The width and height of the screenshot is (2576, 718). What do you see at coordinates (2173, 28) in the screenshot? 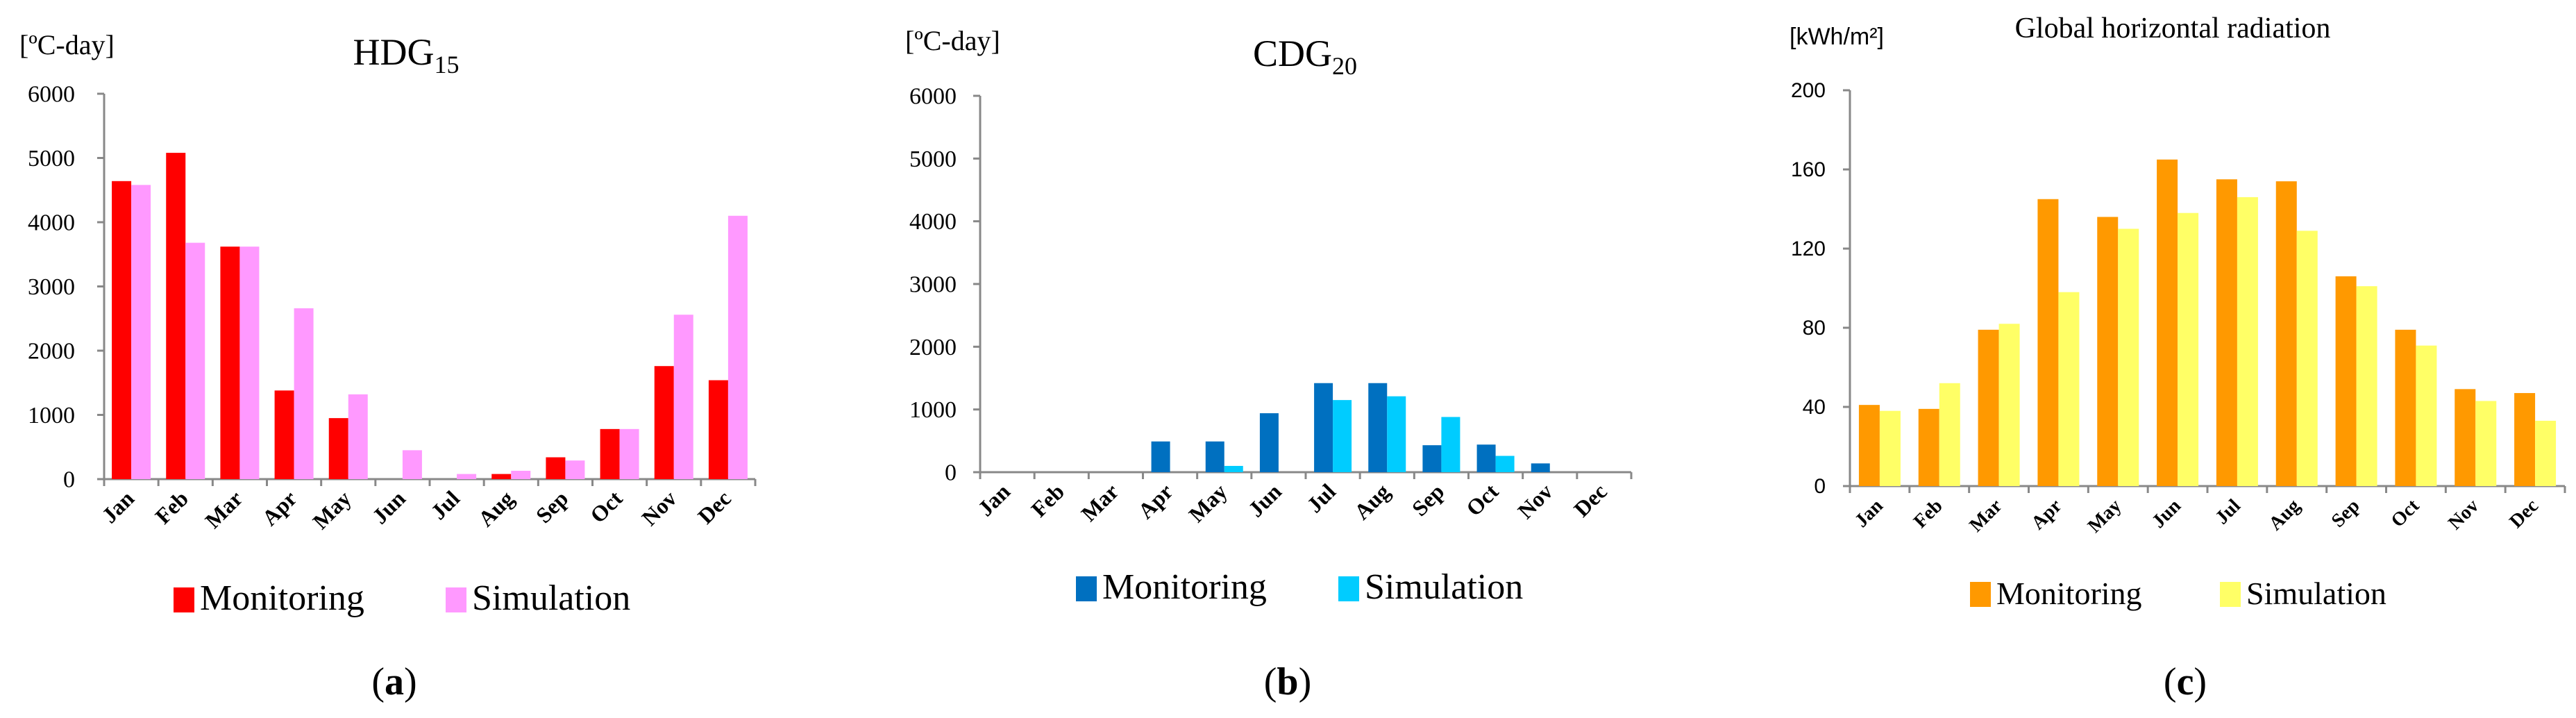
I see `chart-title: Global horizontal radiation` at bounding box center [2173, 28].